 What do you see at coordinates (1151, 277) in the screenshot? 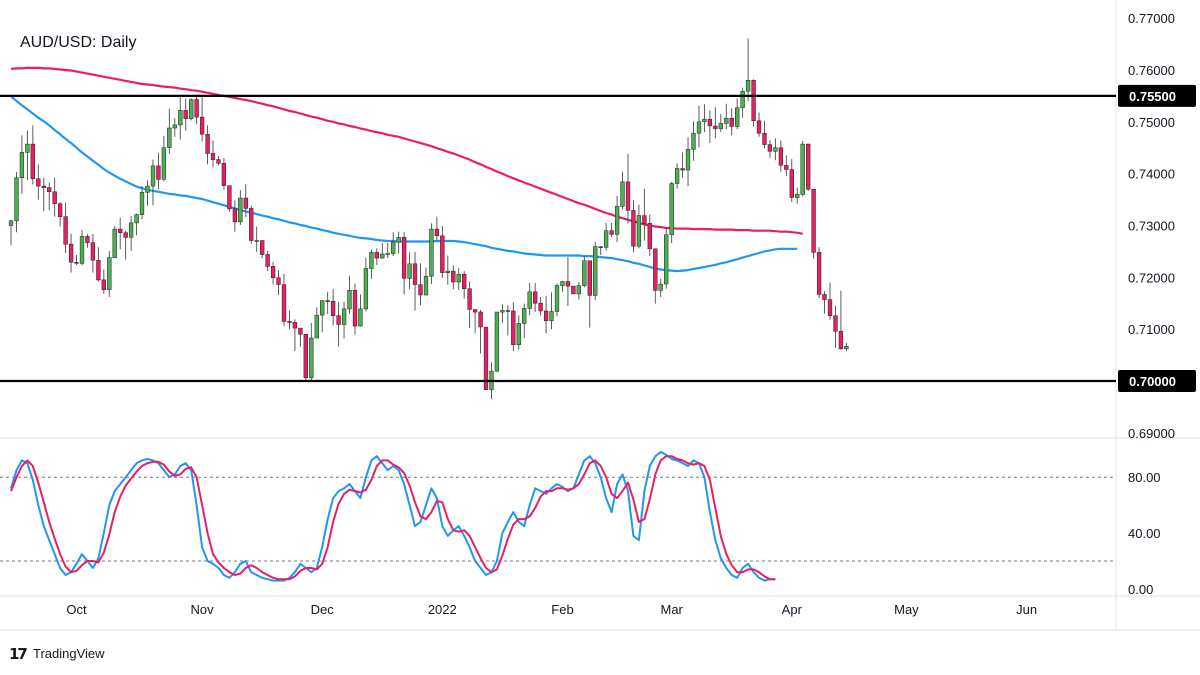
I see `price-tick-label: 0.72000` at bounding box center [1151, 277].